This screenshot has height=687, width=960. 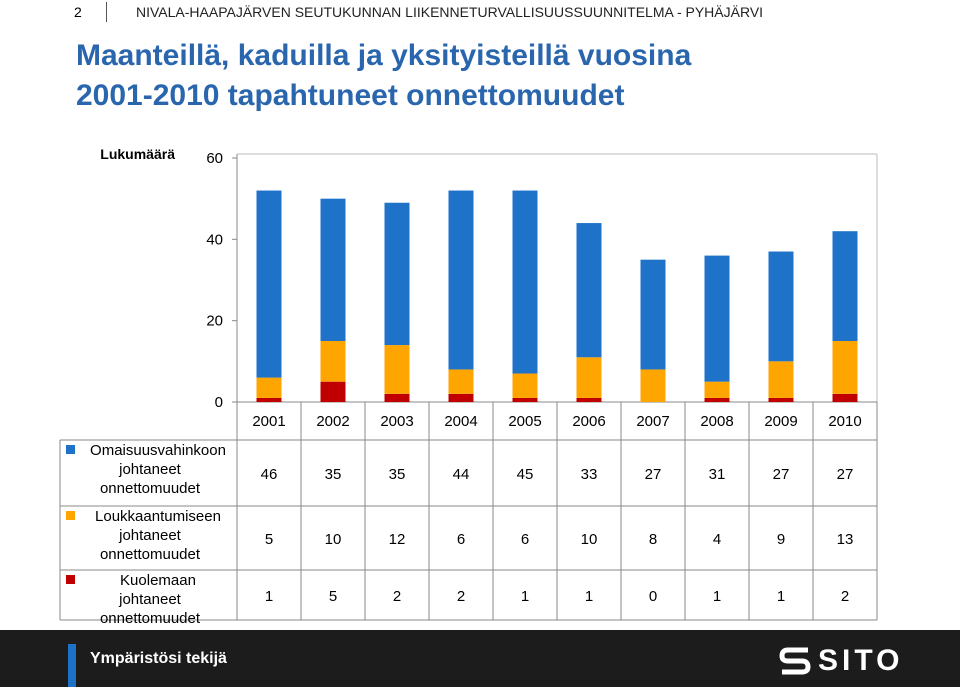 What do you see at coordinates (397, 539) in the screenshot?
I see `data-value-label: 12` at bounding box center [397, 539].